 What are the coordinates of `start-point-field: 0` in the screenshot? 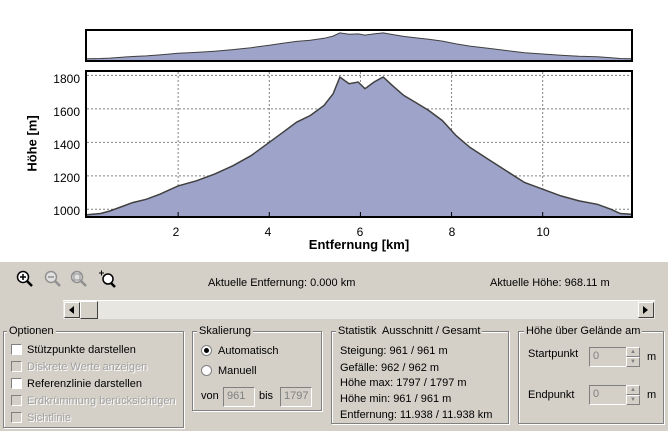 It's located at (608, 357).